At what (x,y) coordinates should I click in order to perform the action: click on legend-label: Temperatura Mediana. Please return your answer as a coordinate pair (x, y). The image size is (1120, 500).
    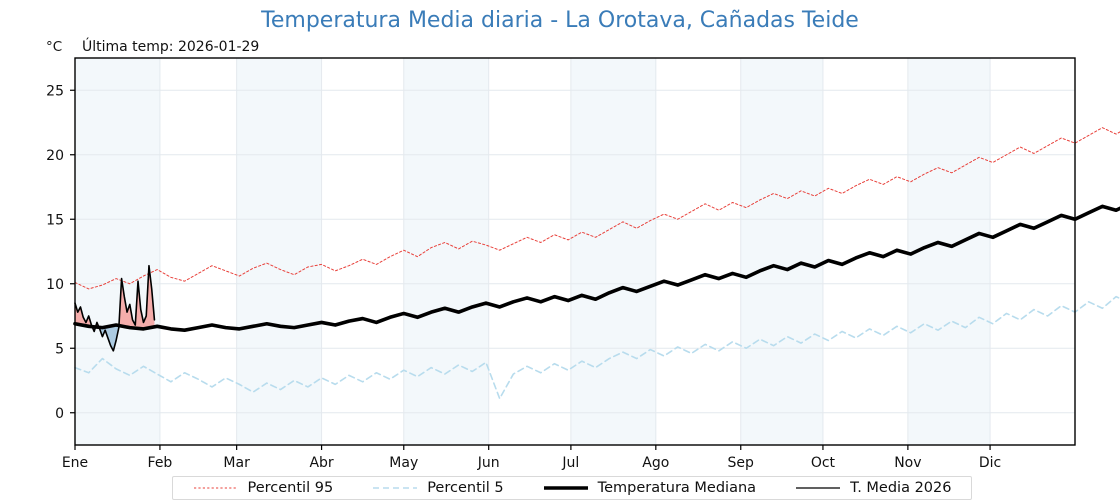
    Looking at the image, I should click on (677, 488).